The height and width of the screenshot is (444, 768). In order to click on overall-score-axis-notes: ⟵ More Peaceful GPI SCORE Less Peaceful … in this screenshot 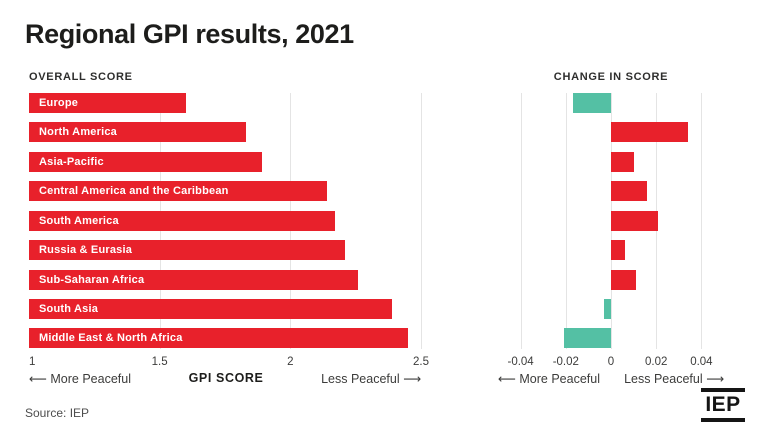, I will do `click(225, 378)`.